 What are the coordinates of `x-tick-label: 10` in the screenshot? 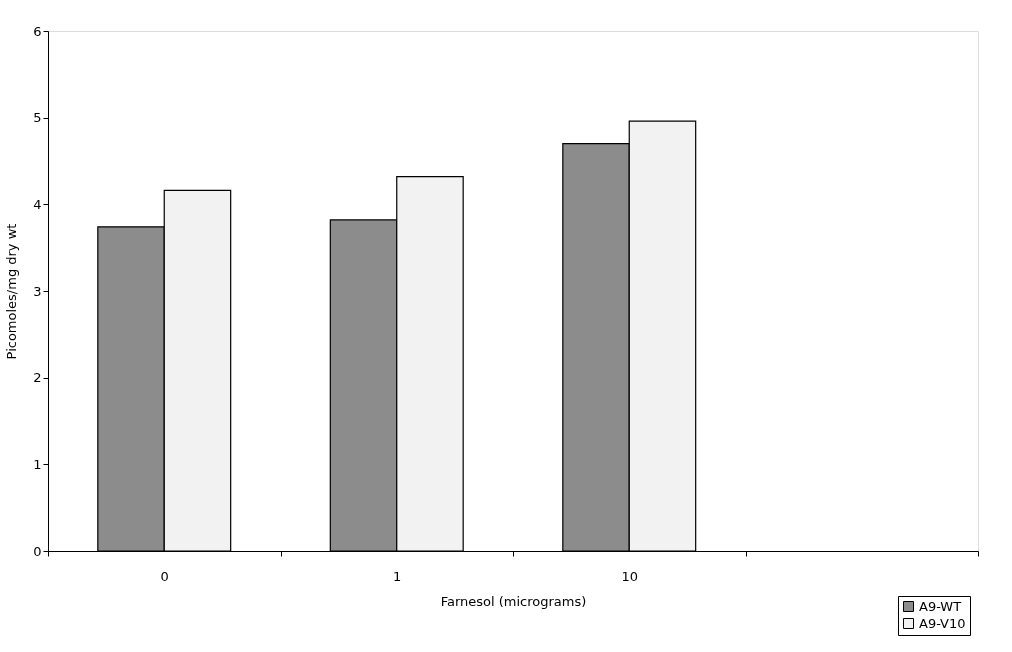 It's located at (630, 576).